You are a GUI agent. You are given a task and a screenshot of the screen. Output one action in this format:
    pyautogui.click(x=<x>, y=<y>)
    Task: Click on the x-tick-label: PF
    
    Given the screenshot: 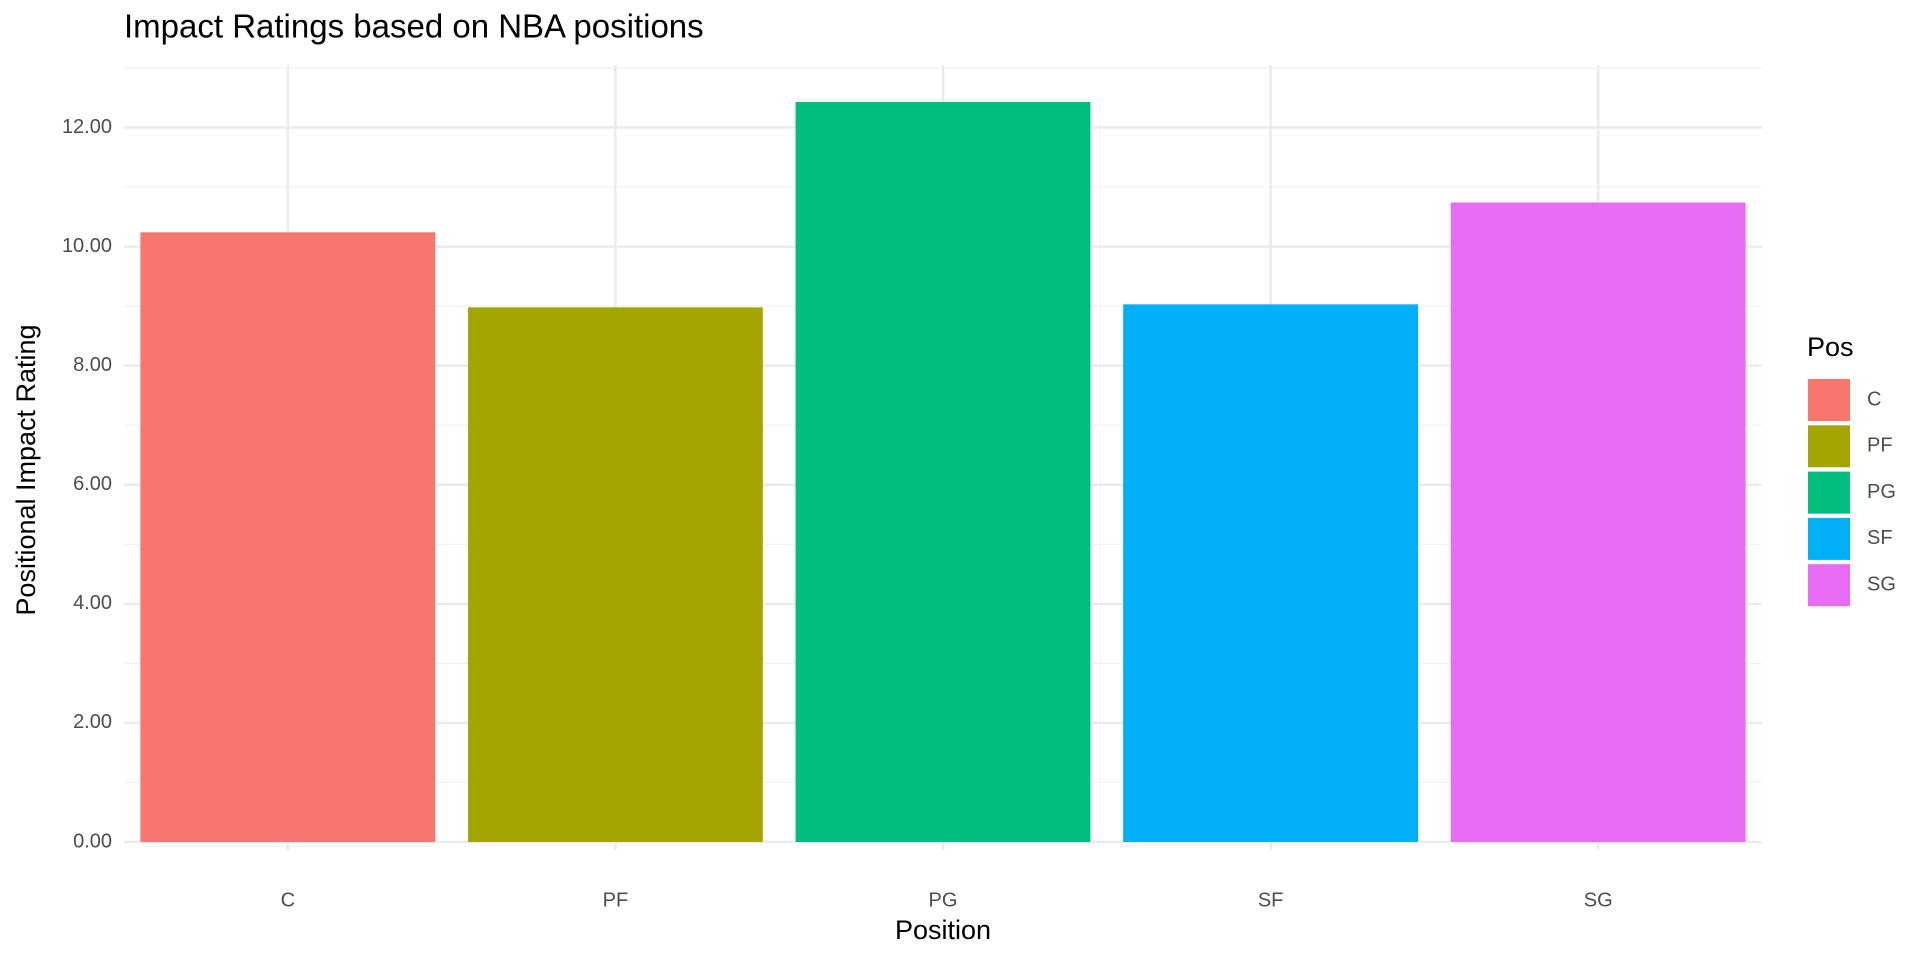 What is the action you would take?
    pyautogui.click(x=616, y=900)
    